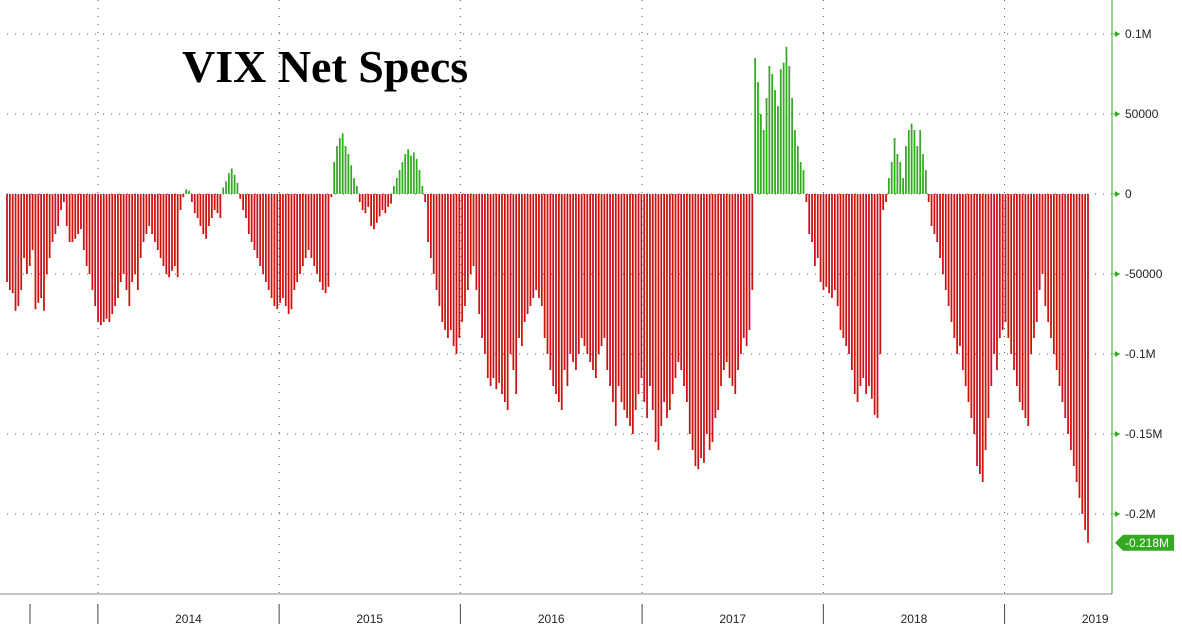  I want to click on x-tick-label: 2019, so click(1095, 619).